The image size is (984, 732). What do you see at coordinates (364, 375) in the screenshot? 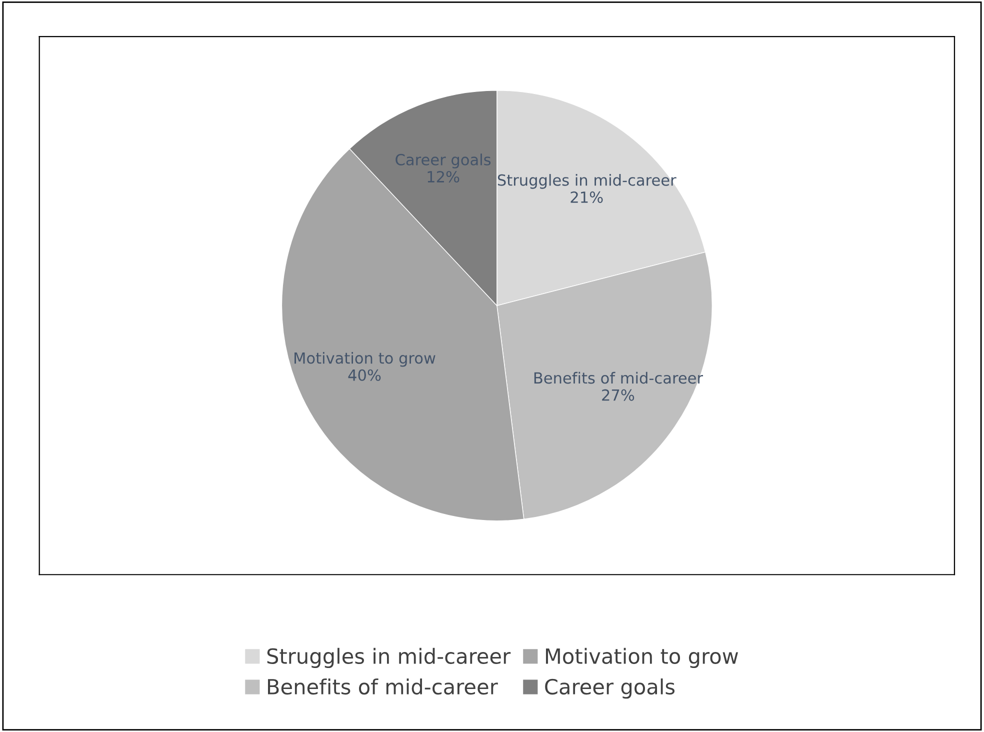
I see `data-label: 40%` at bounding box center [364, 375].